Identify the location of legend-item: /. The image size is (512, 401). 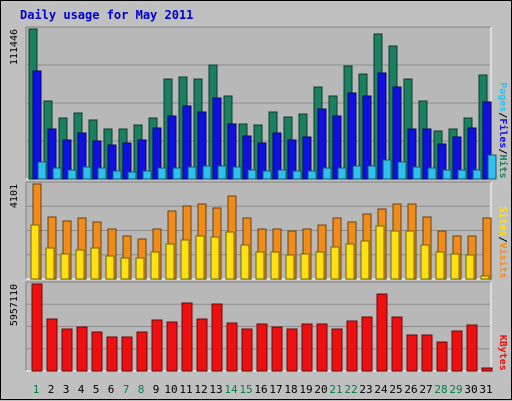
(502, 240).